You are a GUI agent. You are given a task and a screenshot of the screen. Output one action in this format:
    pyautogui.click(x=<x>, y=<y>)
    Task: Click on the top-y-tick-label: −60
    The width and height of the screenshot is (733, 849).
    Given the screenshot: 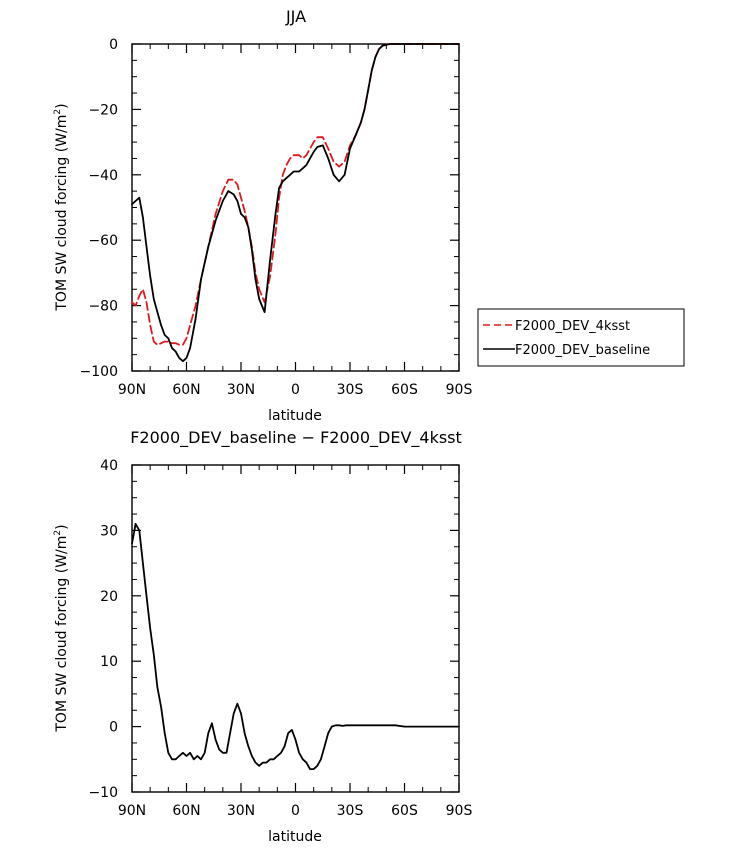 What is the action you would take?
    pyautogui.click(x=103, y=241)
    